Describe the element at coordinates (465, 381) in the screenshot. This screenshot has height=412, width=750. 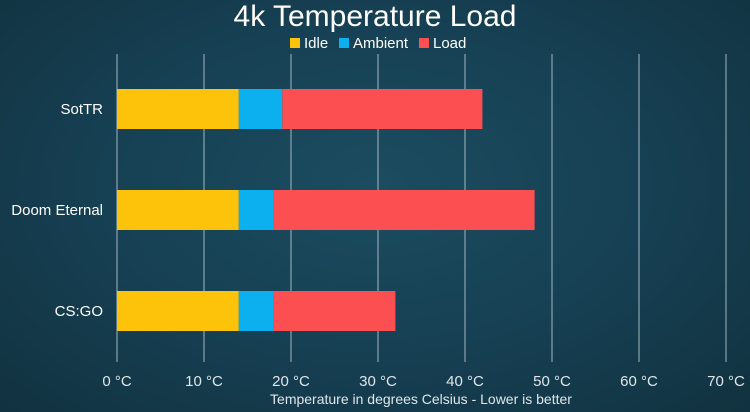
I see `x-tick-label-40: 40 °C` at that location.